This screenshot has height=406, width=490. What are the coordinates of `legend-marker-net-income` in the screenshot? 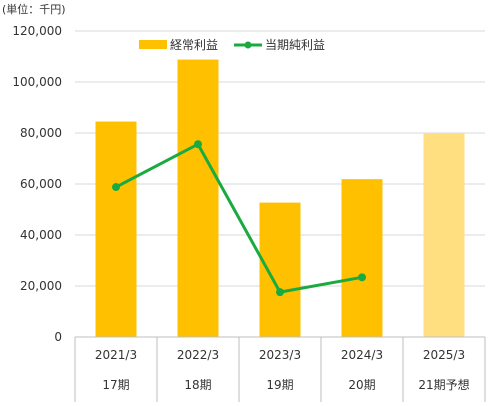 It's located at (248, 45).